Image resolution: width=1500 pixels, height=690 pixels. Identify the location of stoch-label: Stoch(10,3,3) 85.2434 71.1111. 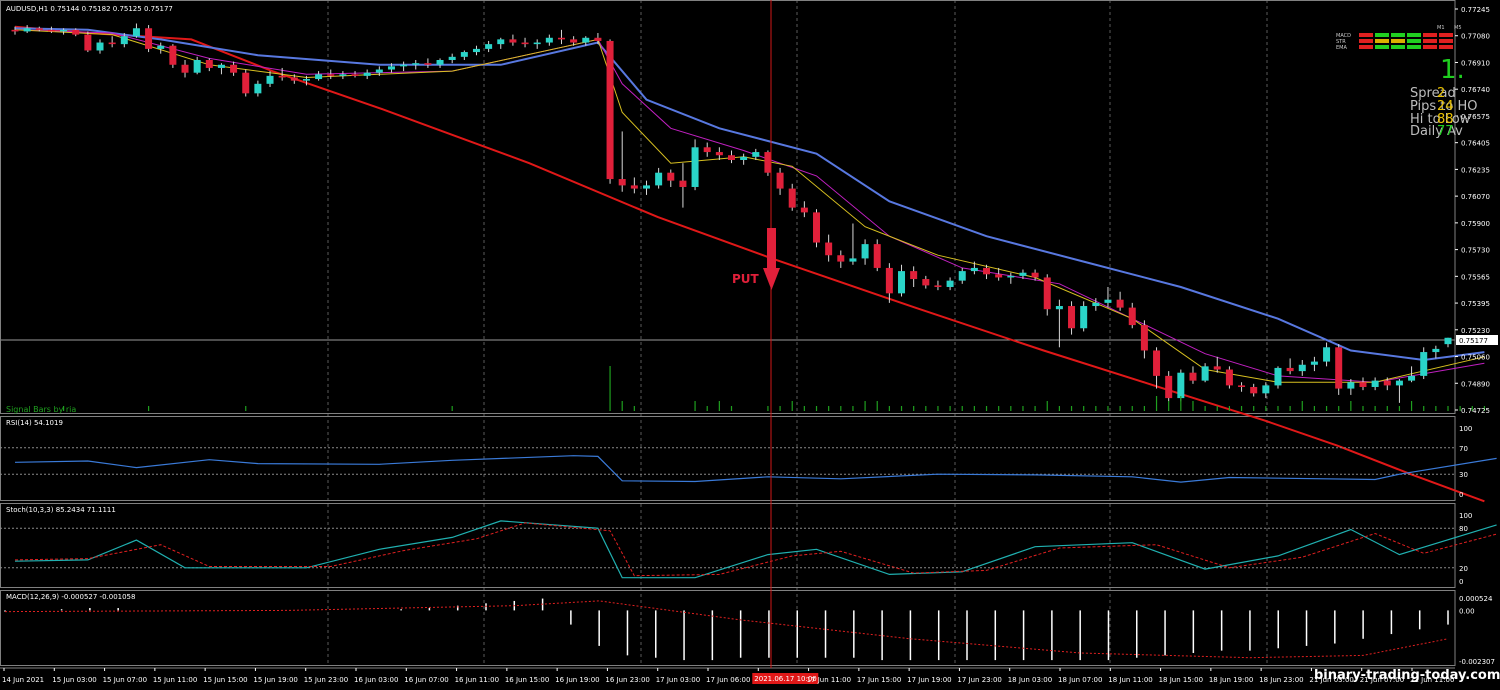
(61, 510).